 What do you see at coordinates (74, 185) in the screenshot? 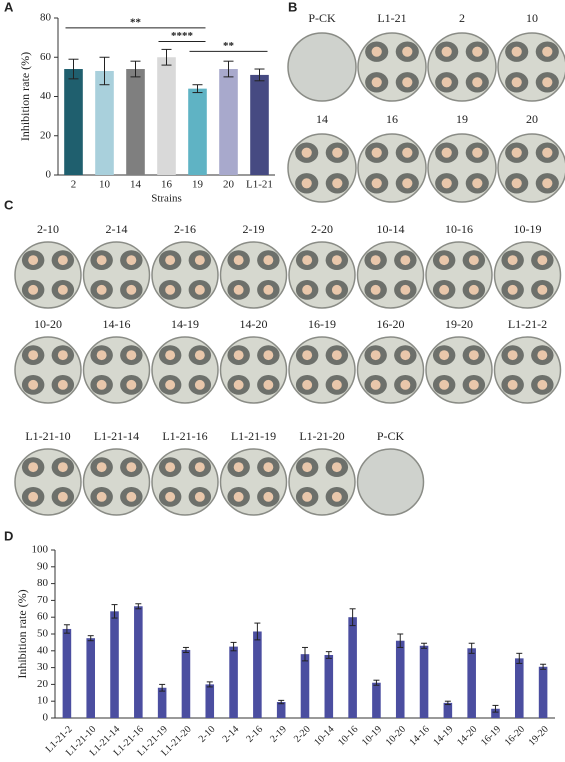
I see `x-tick-label: 2` at bounding box center [74, 185].